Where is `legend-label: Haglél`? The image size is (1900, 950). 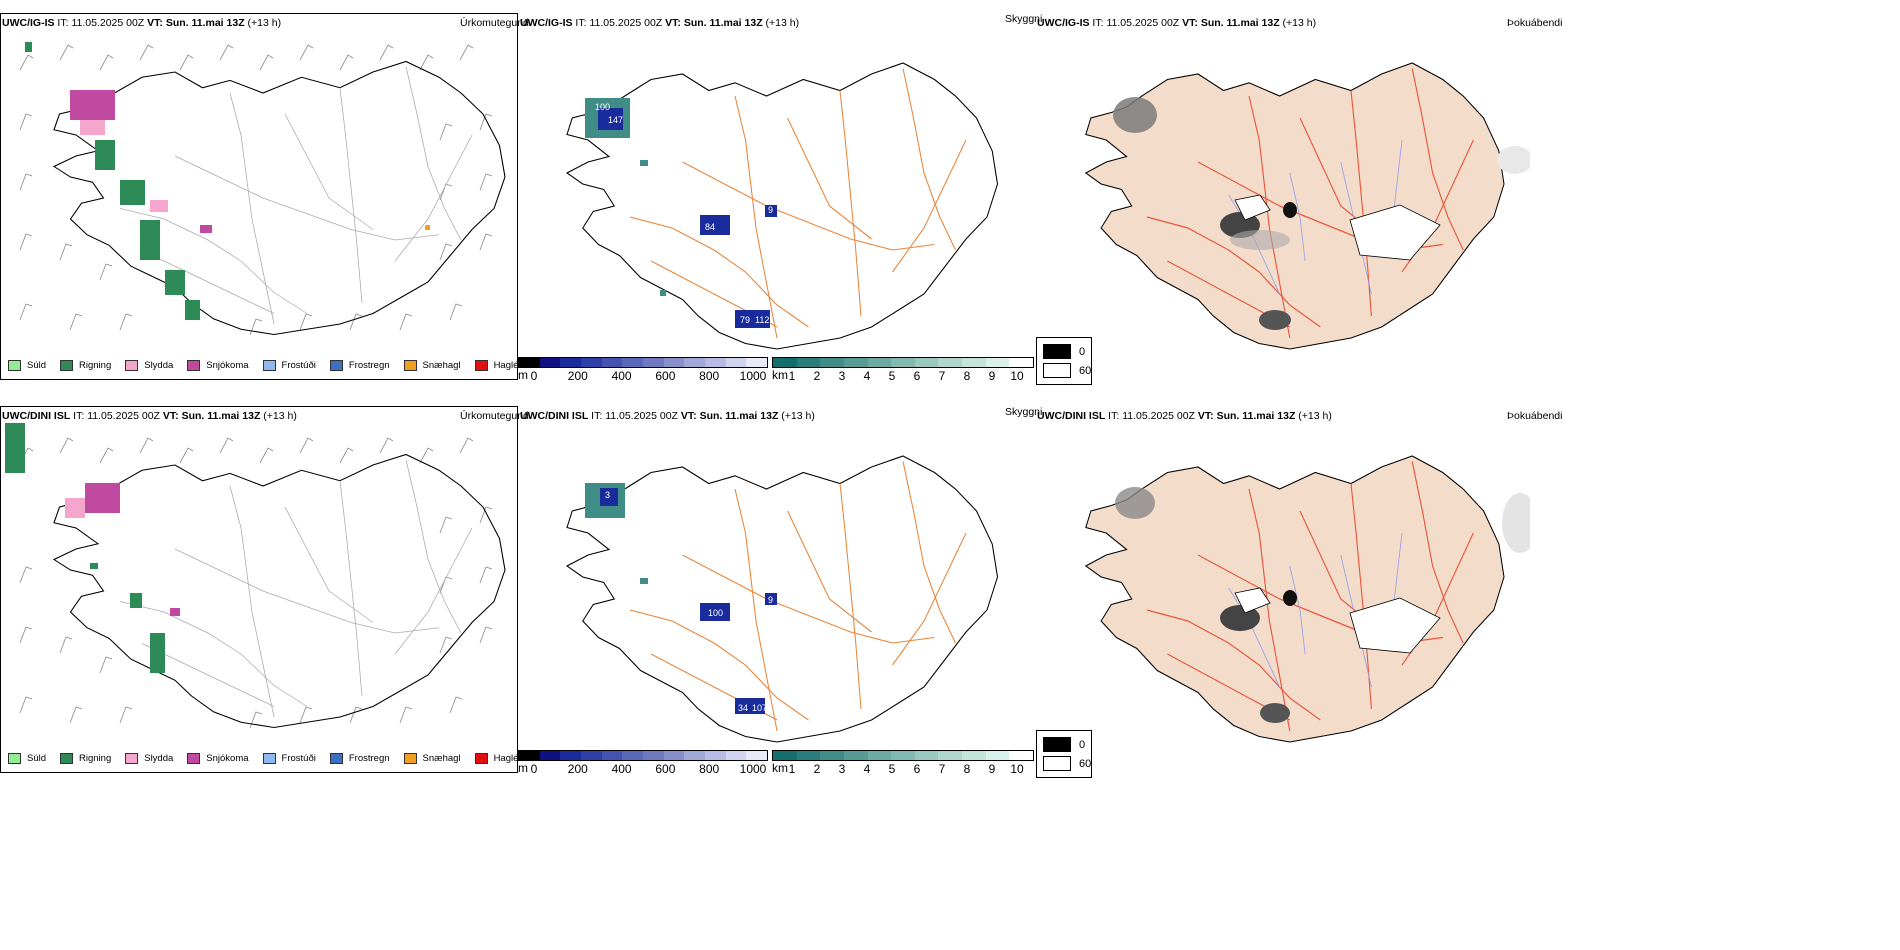 legend-label: Haglél is located at coordinates (507, 758).